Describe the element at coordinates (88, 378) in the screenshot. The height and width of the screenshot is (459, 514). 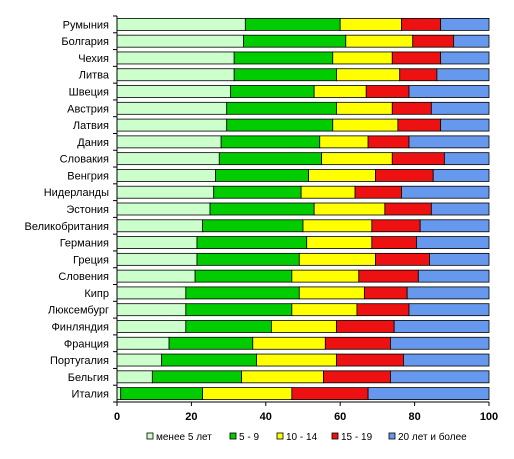
I see `category-label: Бельгия` at that location.